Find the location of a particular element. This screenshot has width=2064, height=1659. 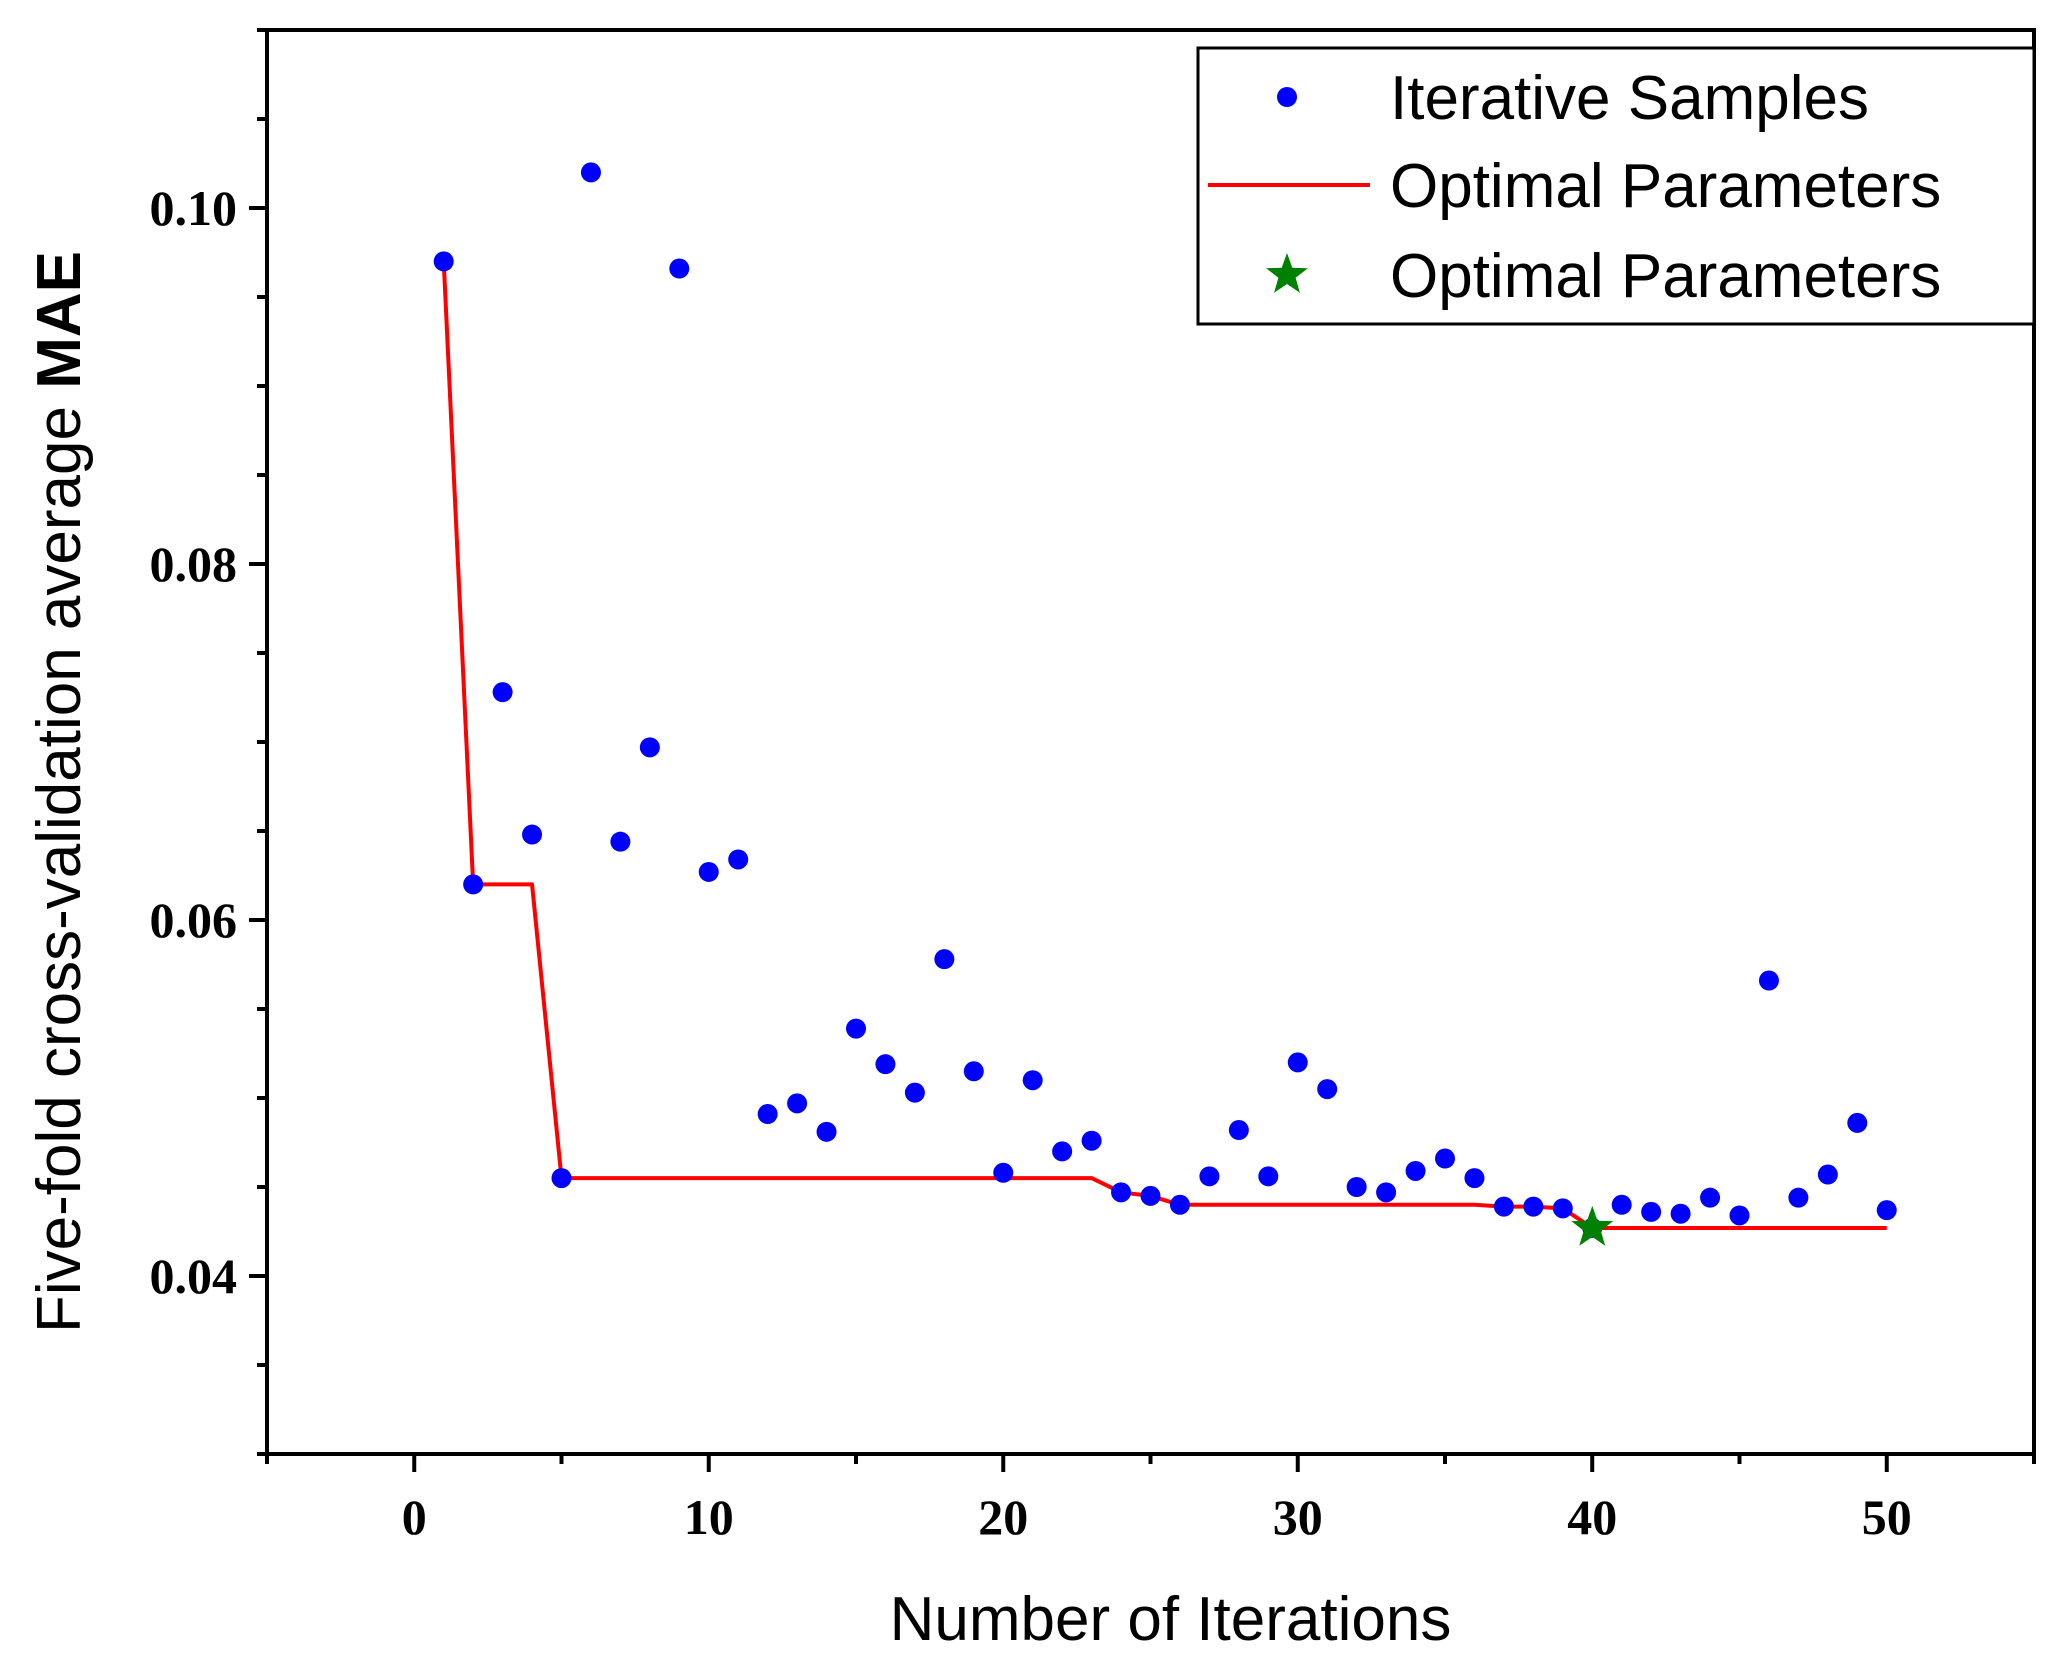

legend-marker-iterative-samples is located at coordinates (1287, 97).